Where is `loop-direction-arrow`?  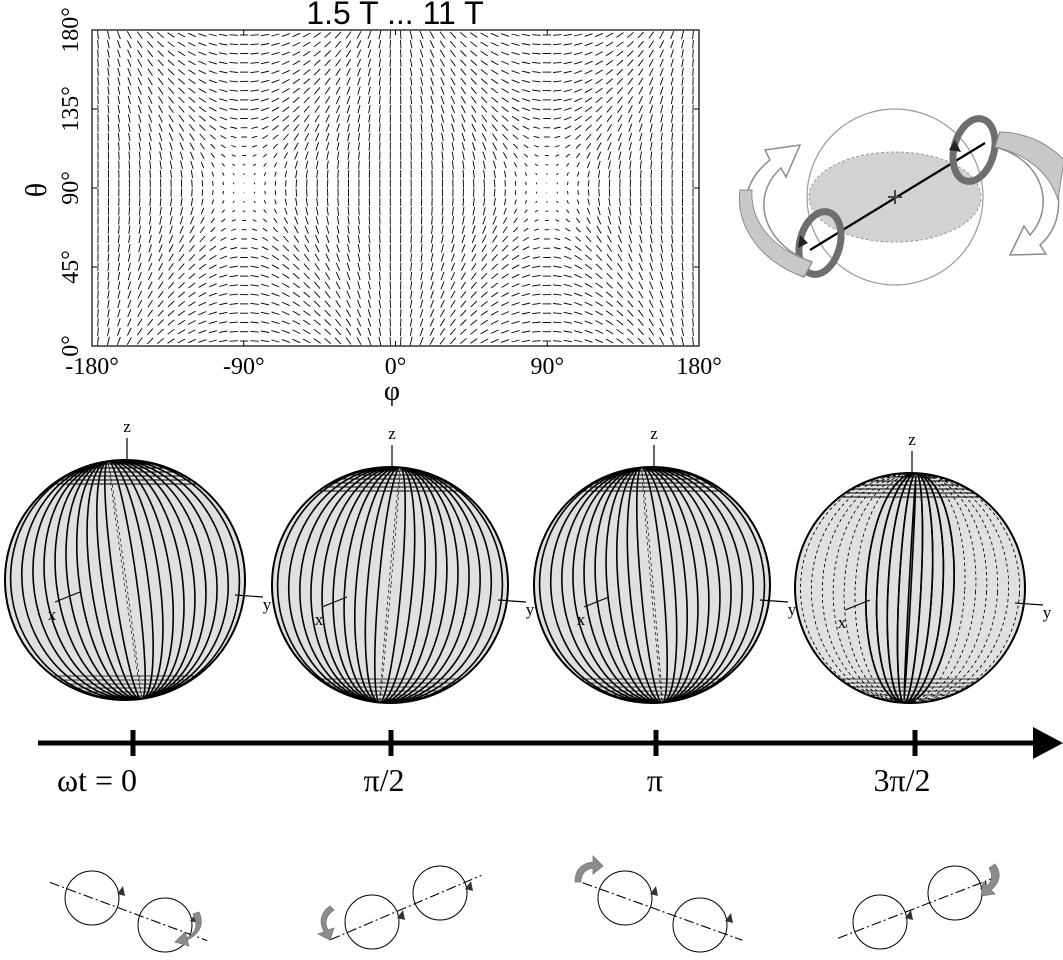
loop-direction-arrow is located at coordinates (401, 915).